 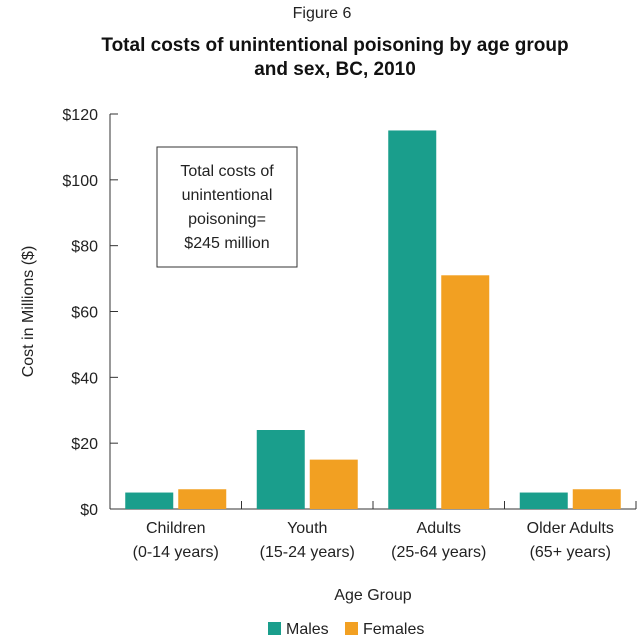 What do you see at coordinates (335, 69) in the screenshot?
I see `chart-title-line-2: and sex, BC, 2010` at bounding box center [335, 69].